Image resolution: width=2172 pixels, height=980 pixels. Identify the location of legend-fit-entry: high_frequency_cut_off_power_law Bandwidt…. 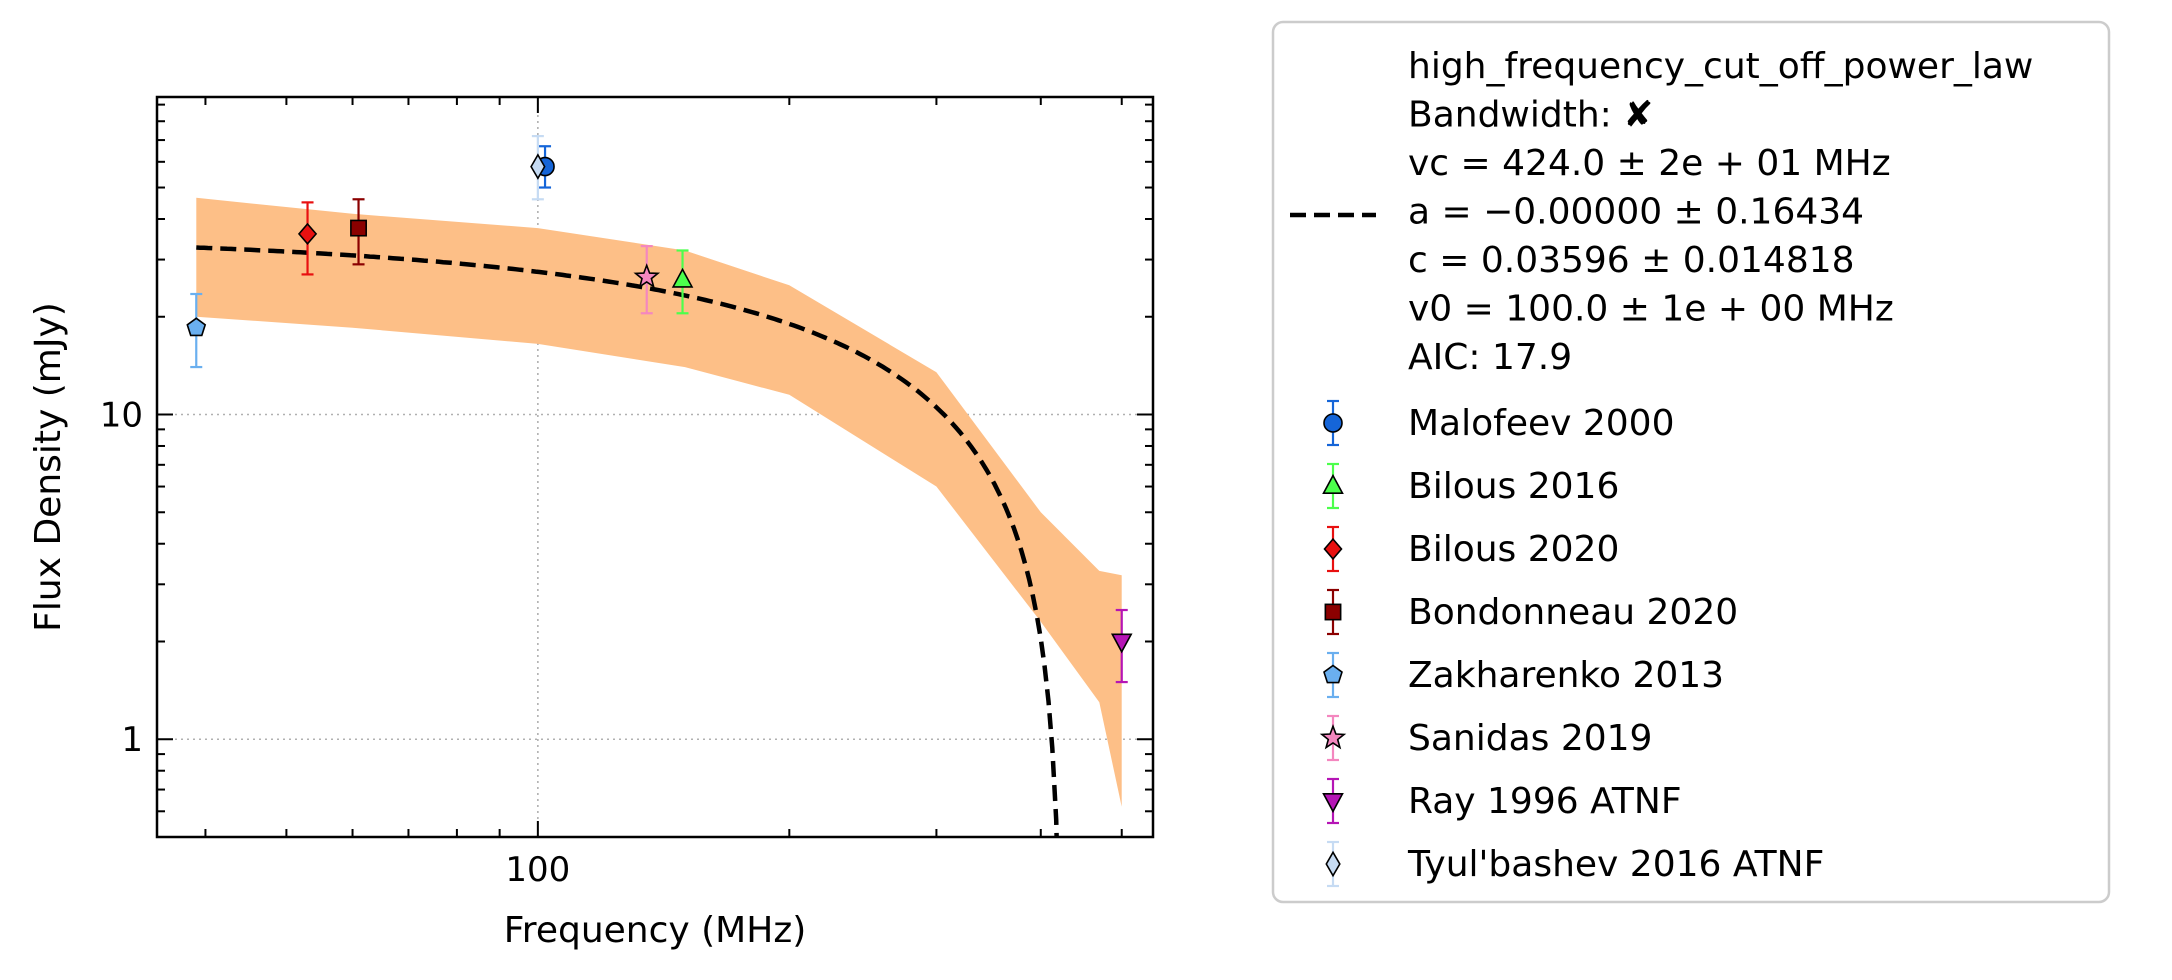
(1661, 212).